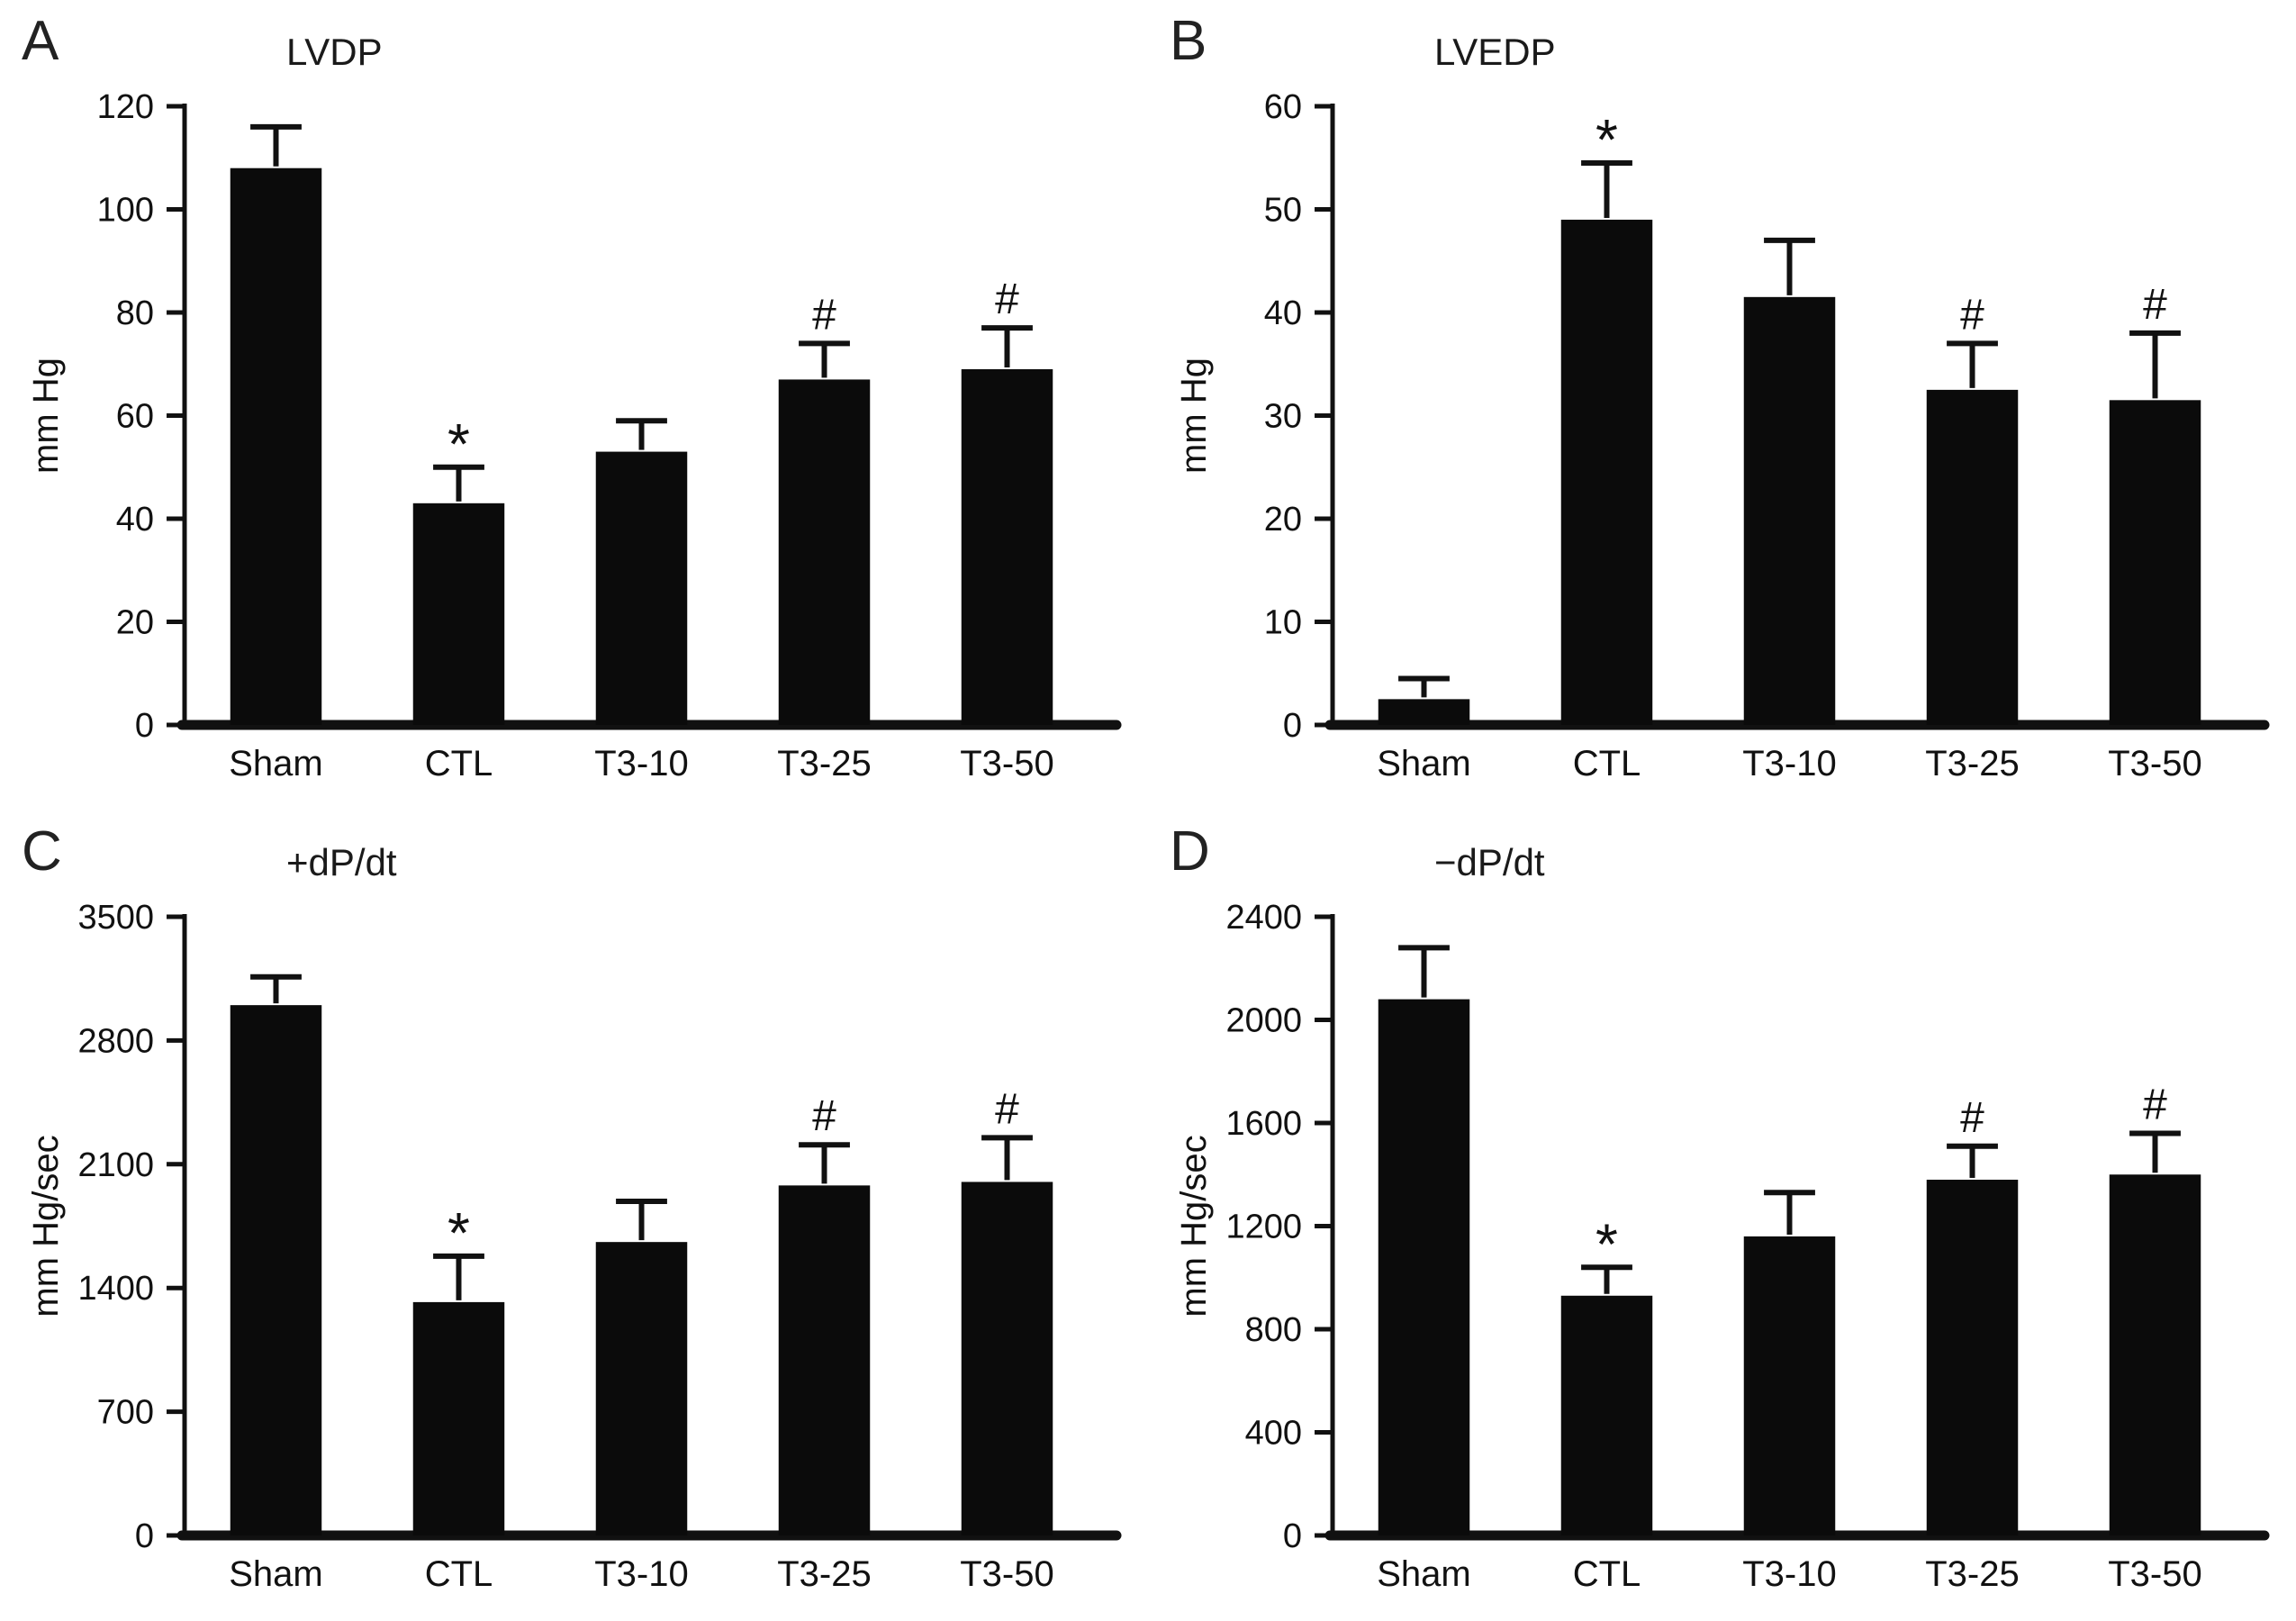 The height and width of the screenshot is (1621, 2296). I want to click on panel-b-letter: B, so click(1189, 41).